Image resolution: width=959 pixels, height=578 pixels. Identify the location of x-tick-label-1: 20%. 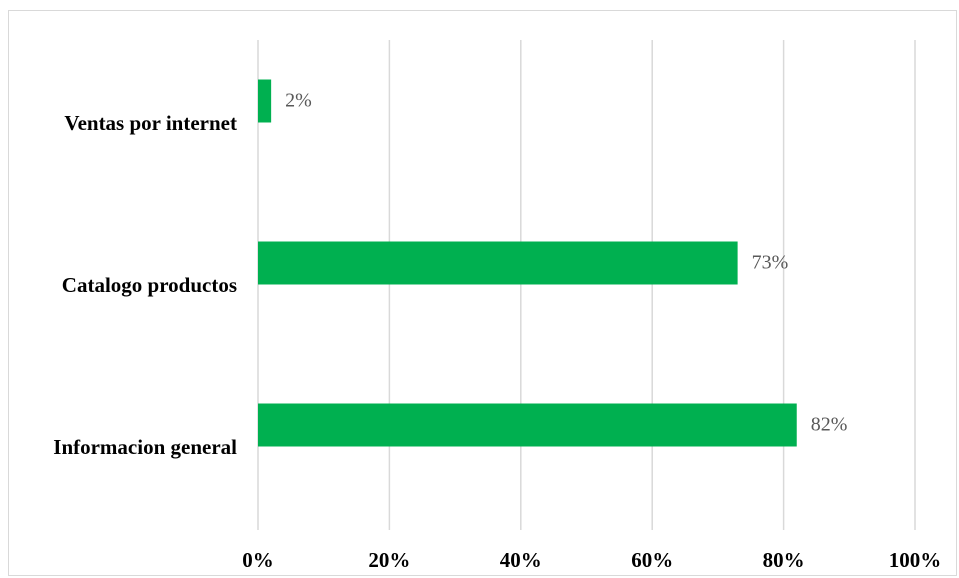
(389, 560).